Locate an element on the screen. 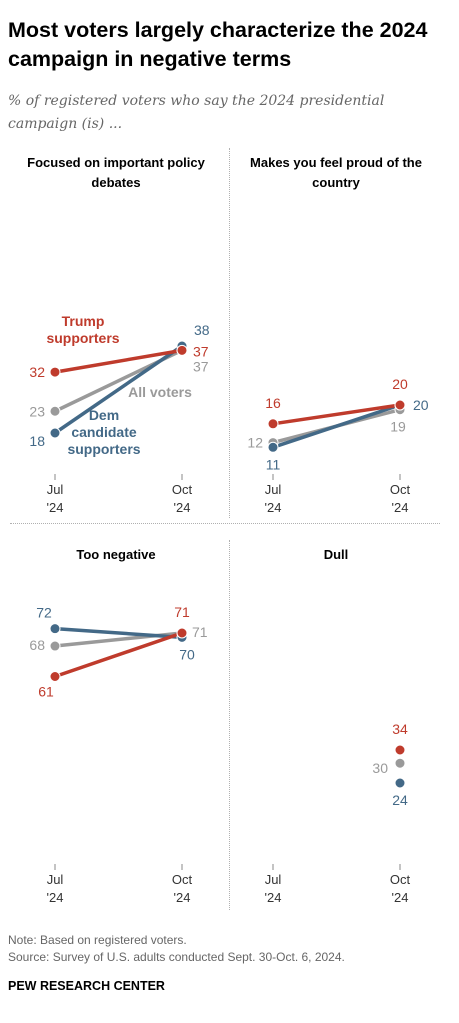 Image resolution: width=459 pixels, height=1023 pixels. data-label: 34 is located at coordinates (400, 729).